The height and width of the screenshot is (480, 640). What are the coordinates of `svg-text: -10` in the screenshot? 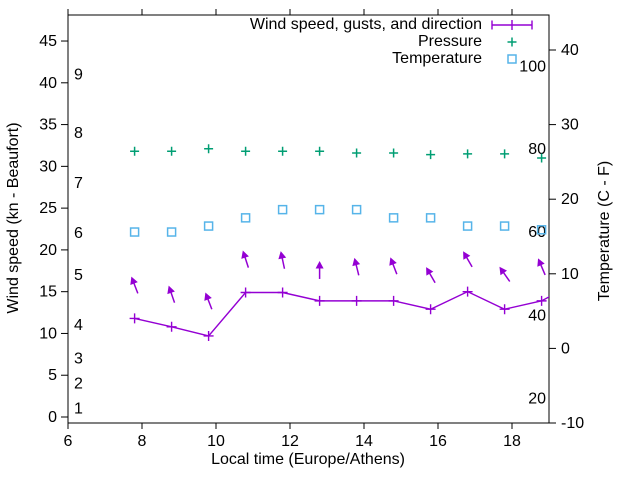 It's located at (572, 423).